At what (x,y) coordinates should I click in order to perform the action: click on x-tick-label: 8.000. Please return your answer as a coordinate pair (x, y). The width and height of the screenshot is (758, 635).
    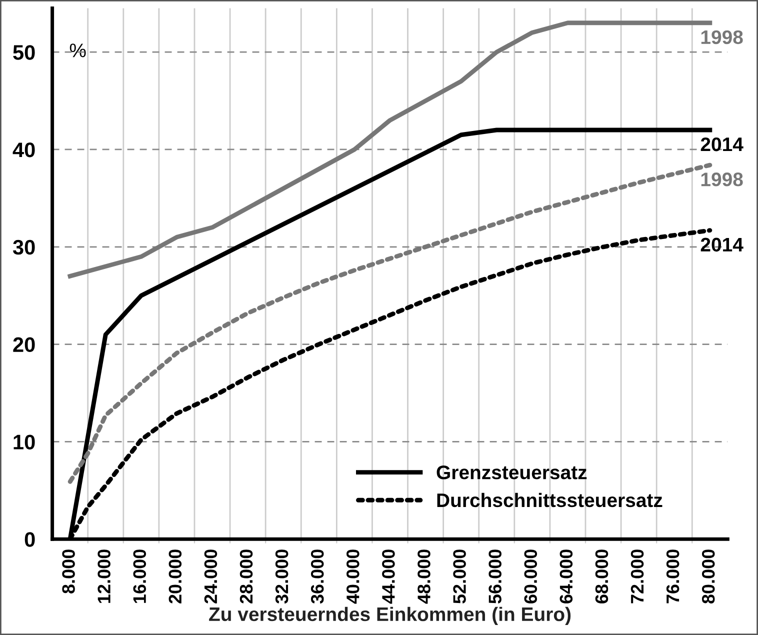
    Looking at the image, I should click on (68, 572).